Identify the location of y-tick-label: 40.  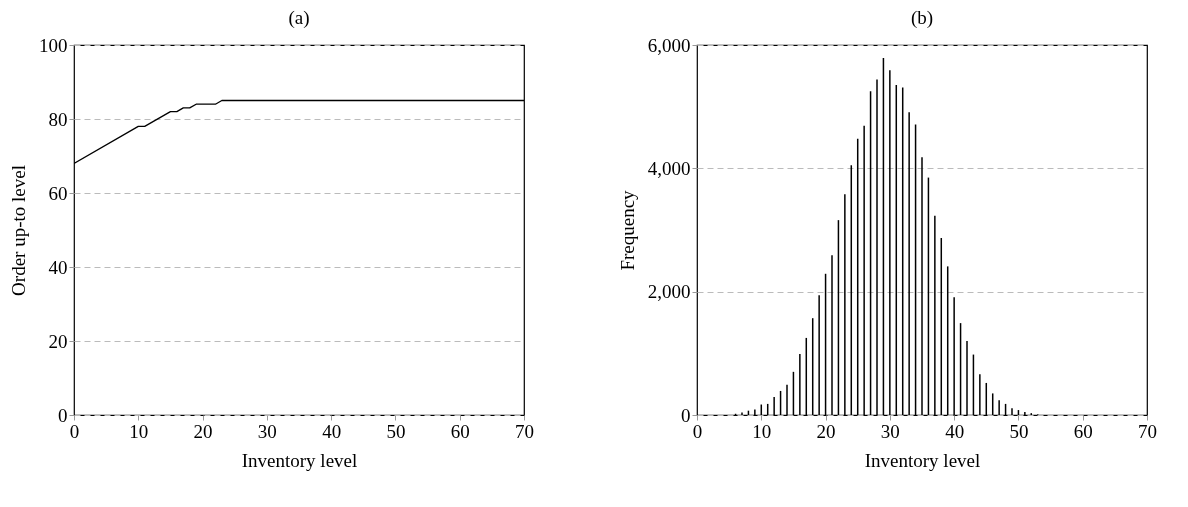
(58, 267).